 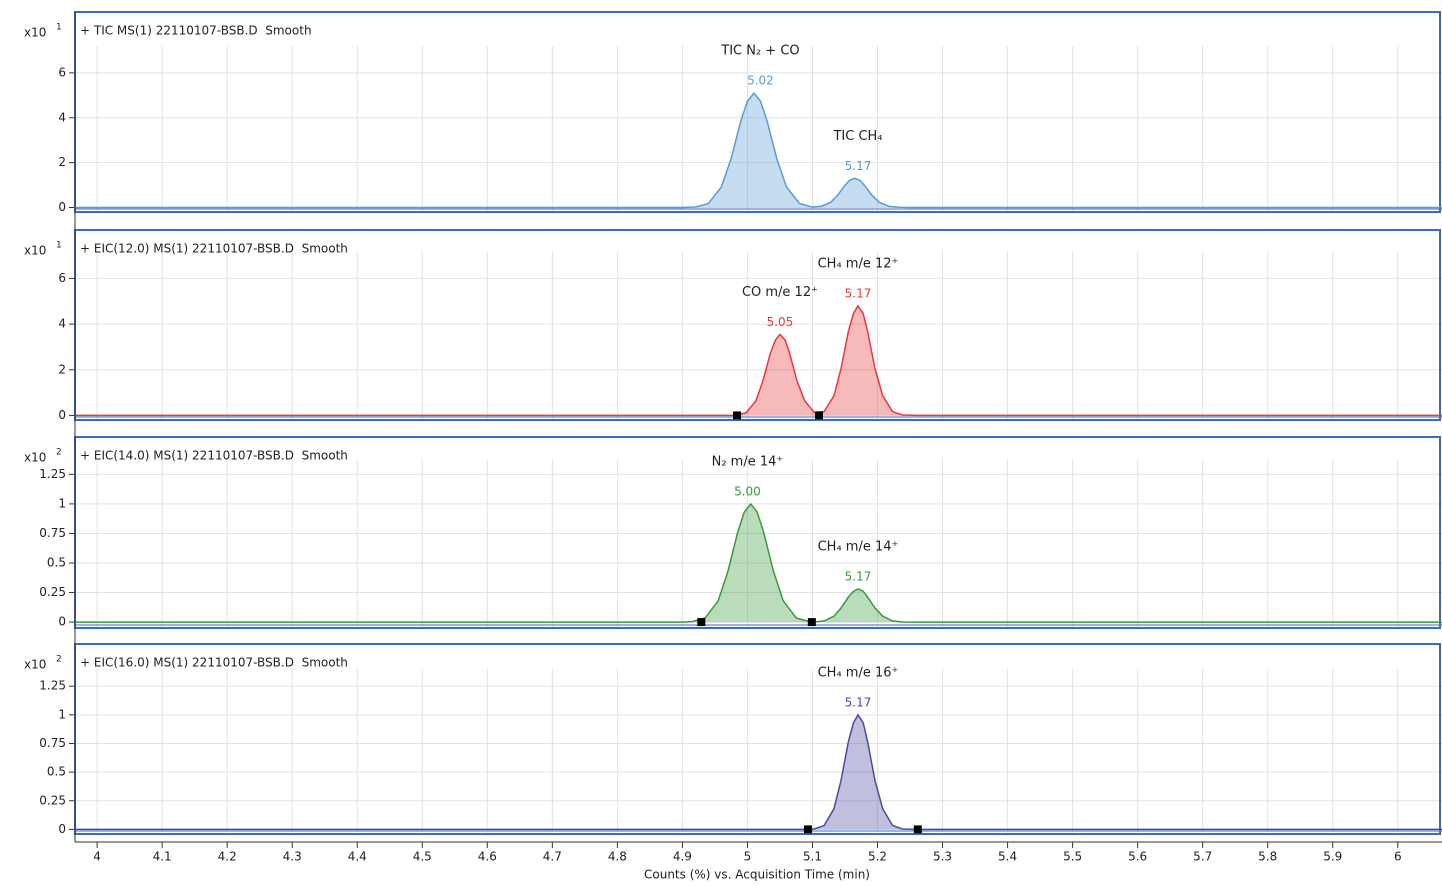 What do you see at coordinates (858, 547) in the screenshot?
I see `peak-annotation: CH₄ m/e 14⁺` at bounding box center [858, 547].